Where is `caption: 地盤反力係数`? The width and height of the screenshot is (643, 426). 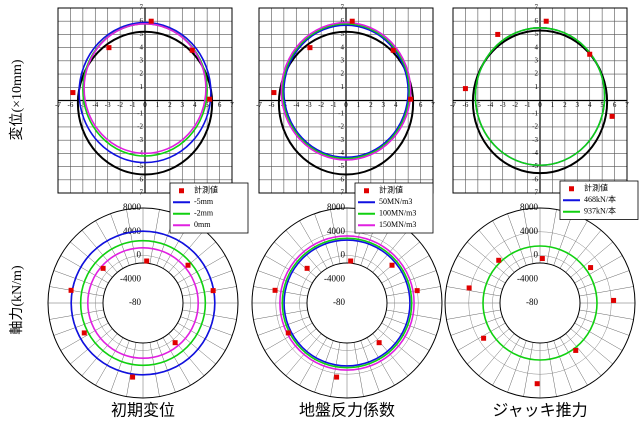 caption: 地盤反力係数 is located at coordinates (347, 411).